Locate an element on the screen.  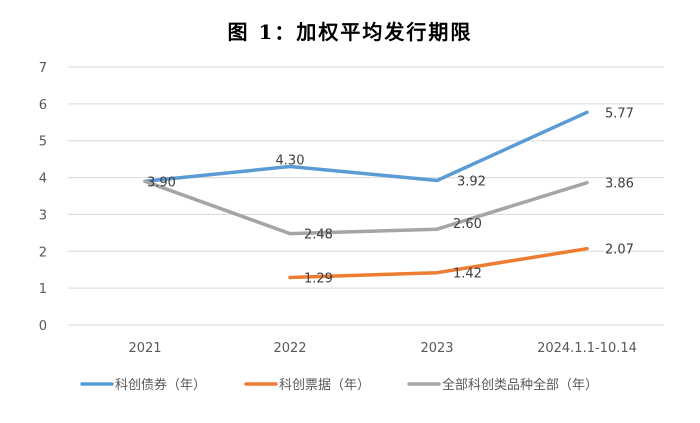
y-tick-label: 1 is located at coordinates (43, 289).